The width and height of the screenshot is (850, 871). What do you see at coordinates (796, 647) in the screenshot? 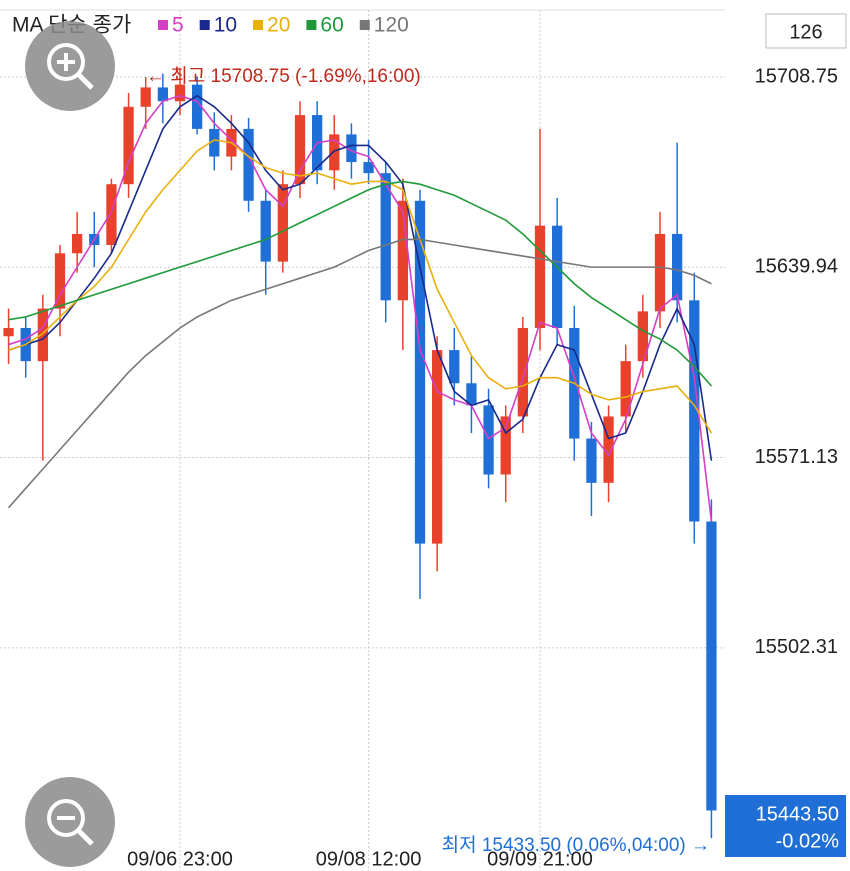
I see `y-tick-label: 15502.31` at bounding box center [796, 647].